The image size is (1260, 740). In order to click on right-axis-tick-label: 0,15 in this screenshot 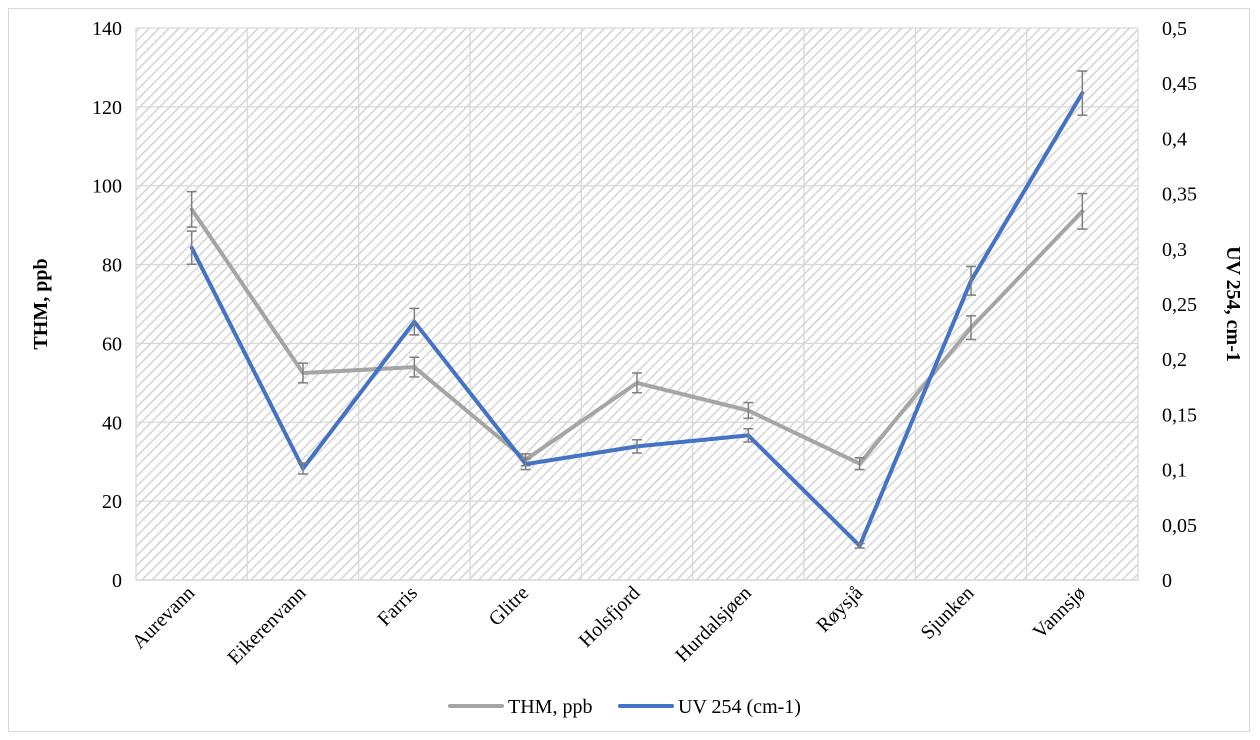, I will do `click(1179, 415)`.